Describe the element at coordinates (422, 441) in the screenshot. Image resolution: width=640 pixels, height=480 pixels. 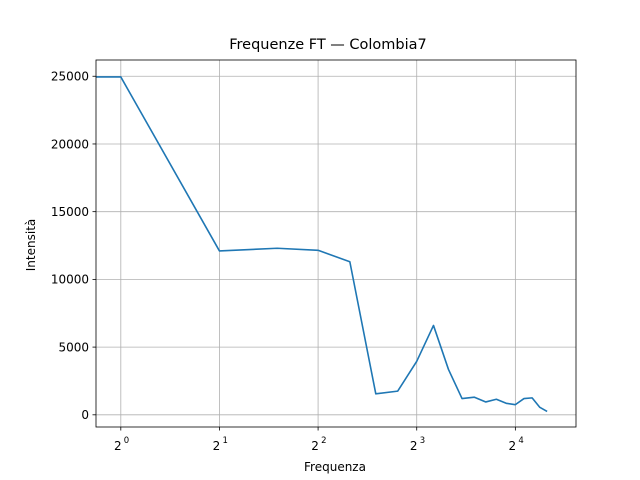
I see `x-tick-exponent: 3` at that location.